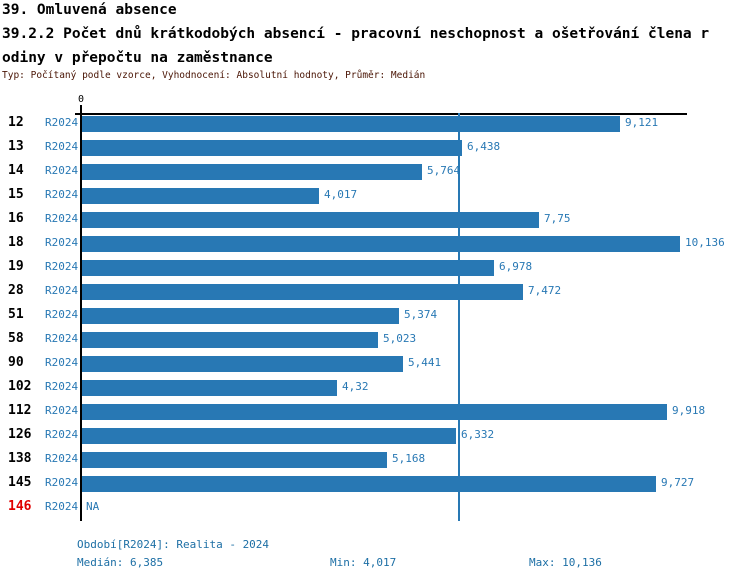  What do you see at coordinates (93, 506) in the screenshot?
I see `bar-na-label: NA` at bounding box center [93, 506].